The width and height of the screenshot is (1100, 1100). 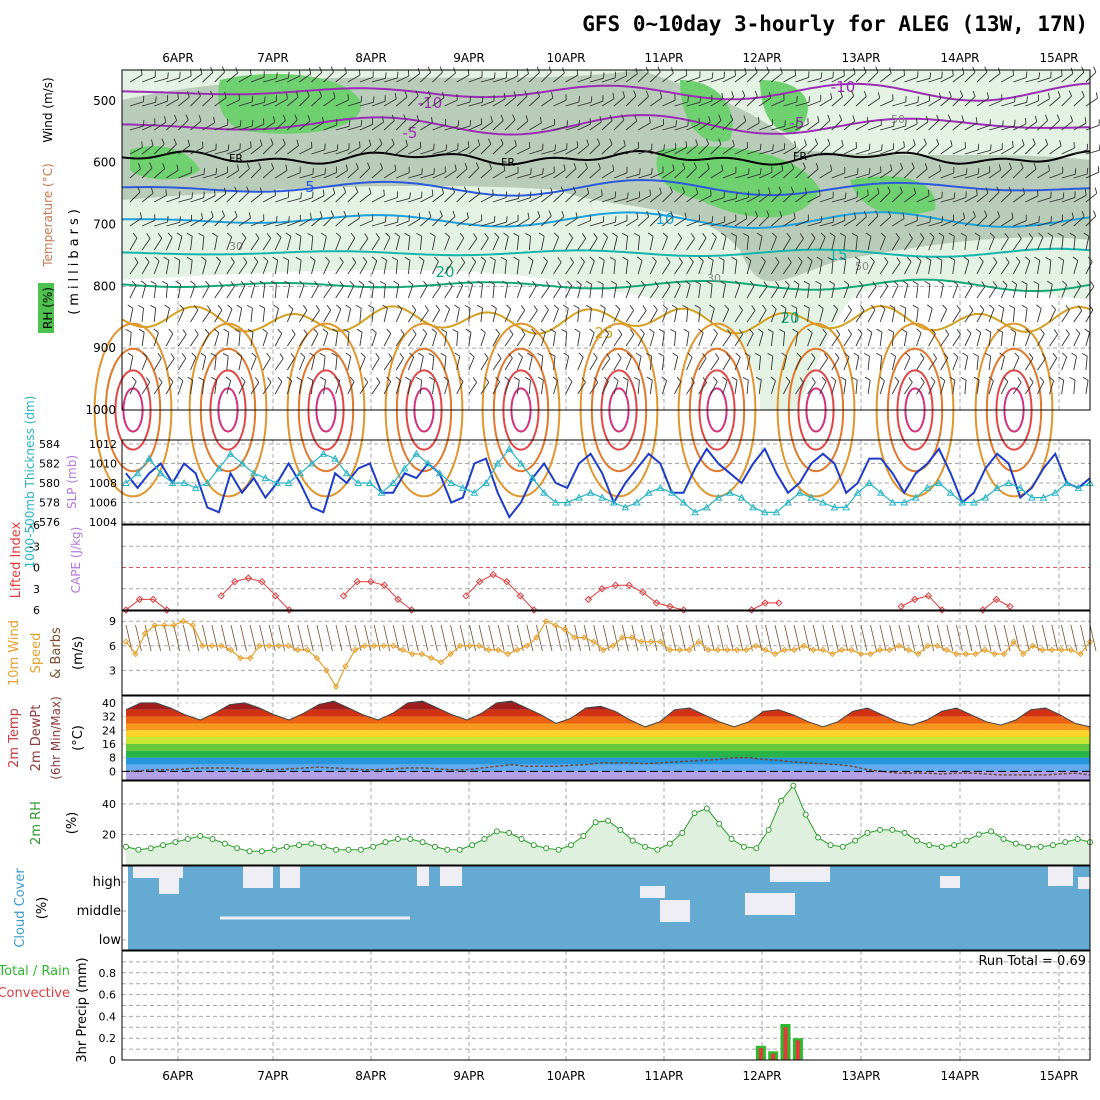 I want to click on wind-tick-label: 3, so click(x=112, y=670).